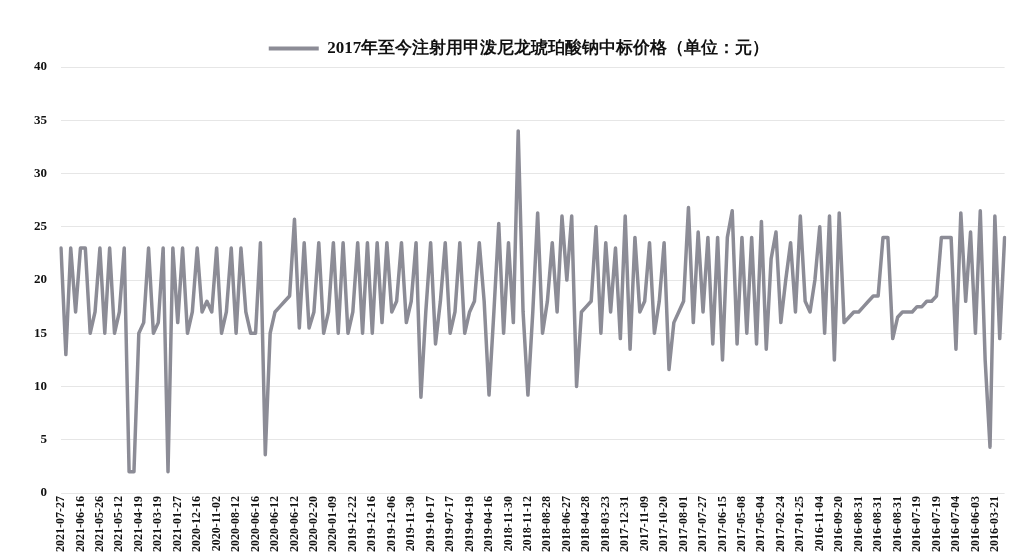 This screenshot has width=1022, height=557. Describe the element at coordinates (818, 524) in the screenshot. I see `x-tick-label: 2016-11-04` at that location.